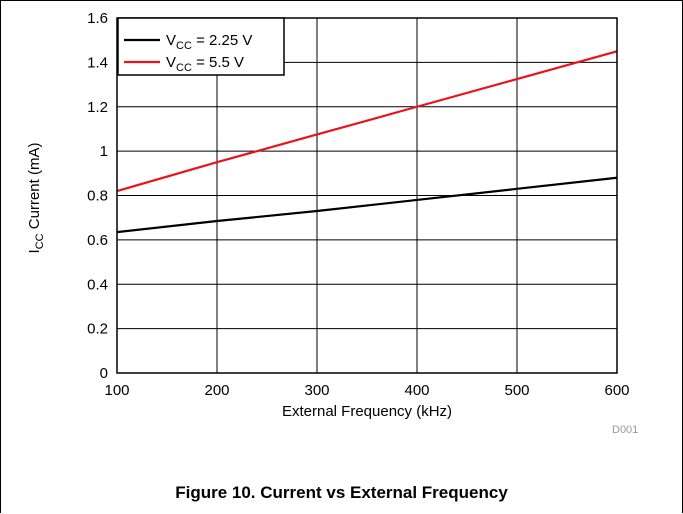 The image size is (683, 514). I want to click on y-tick-label: 1.4, so click(97, 62).